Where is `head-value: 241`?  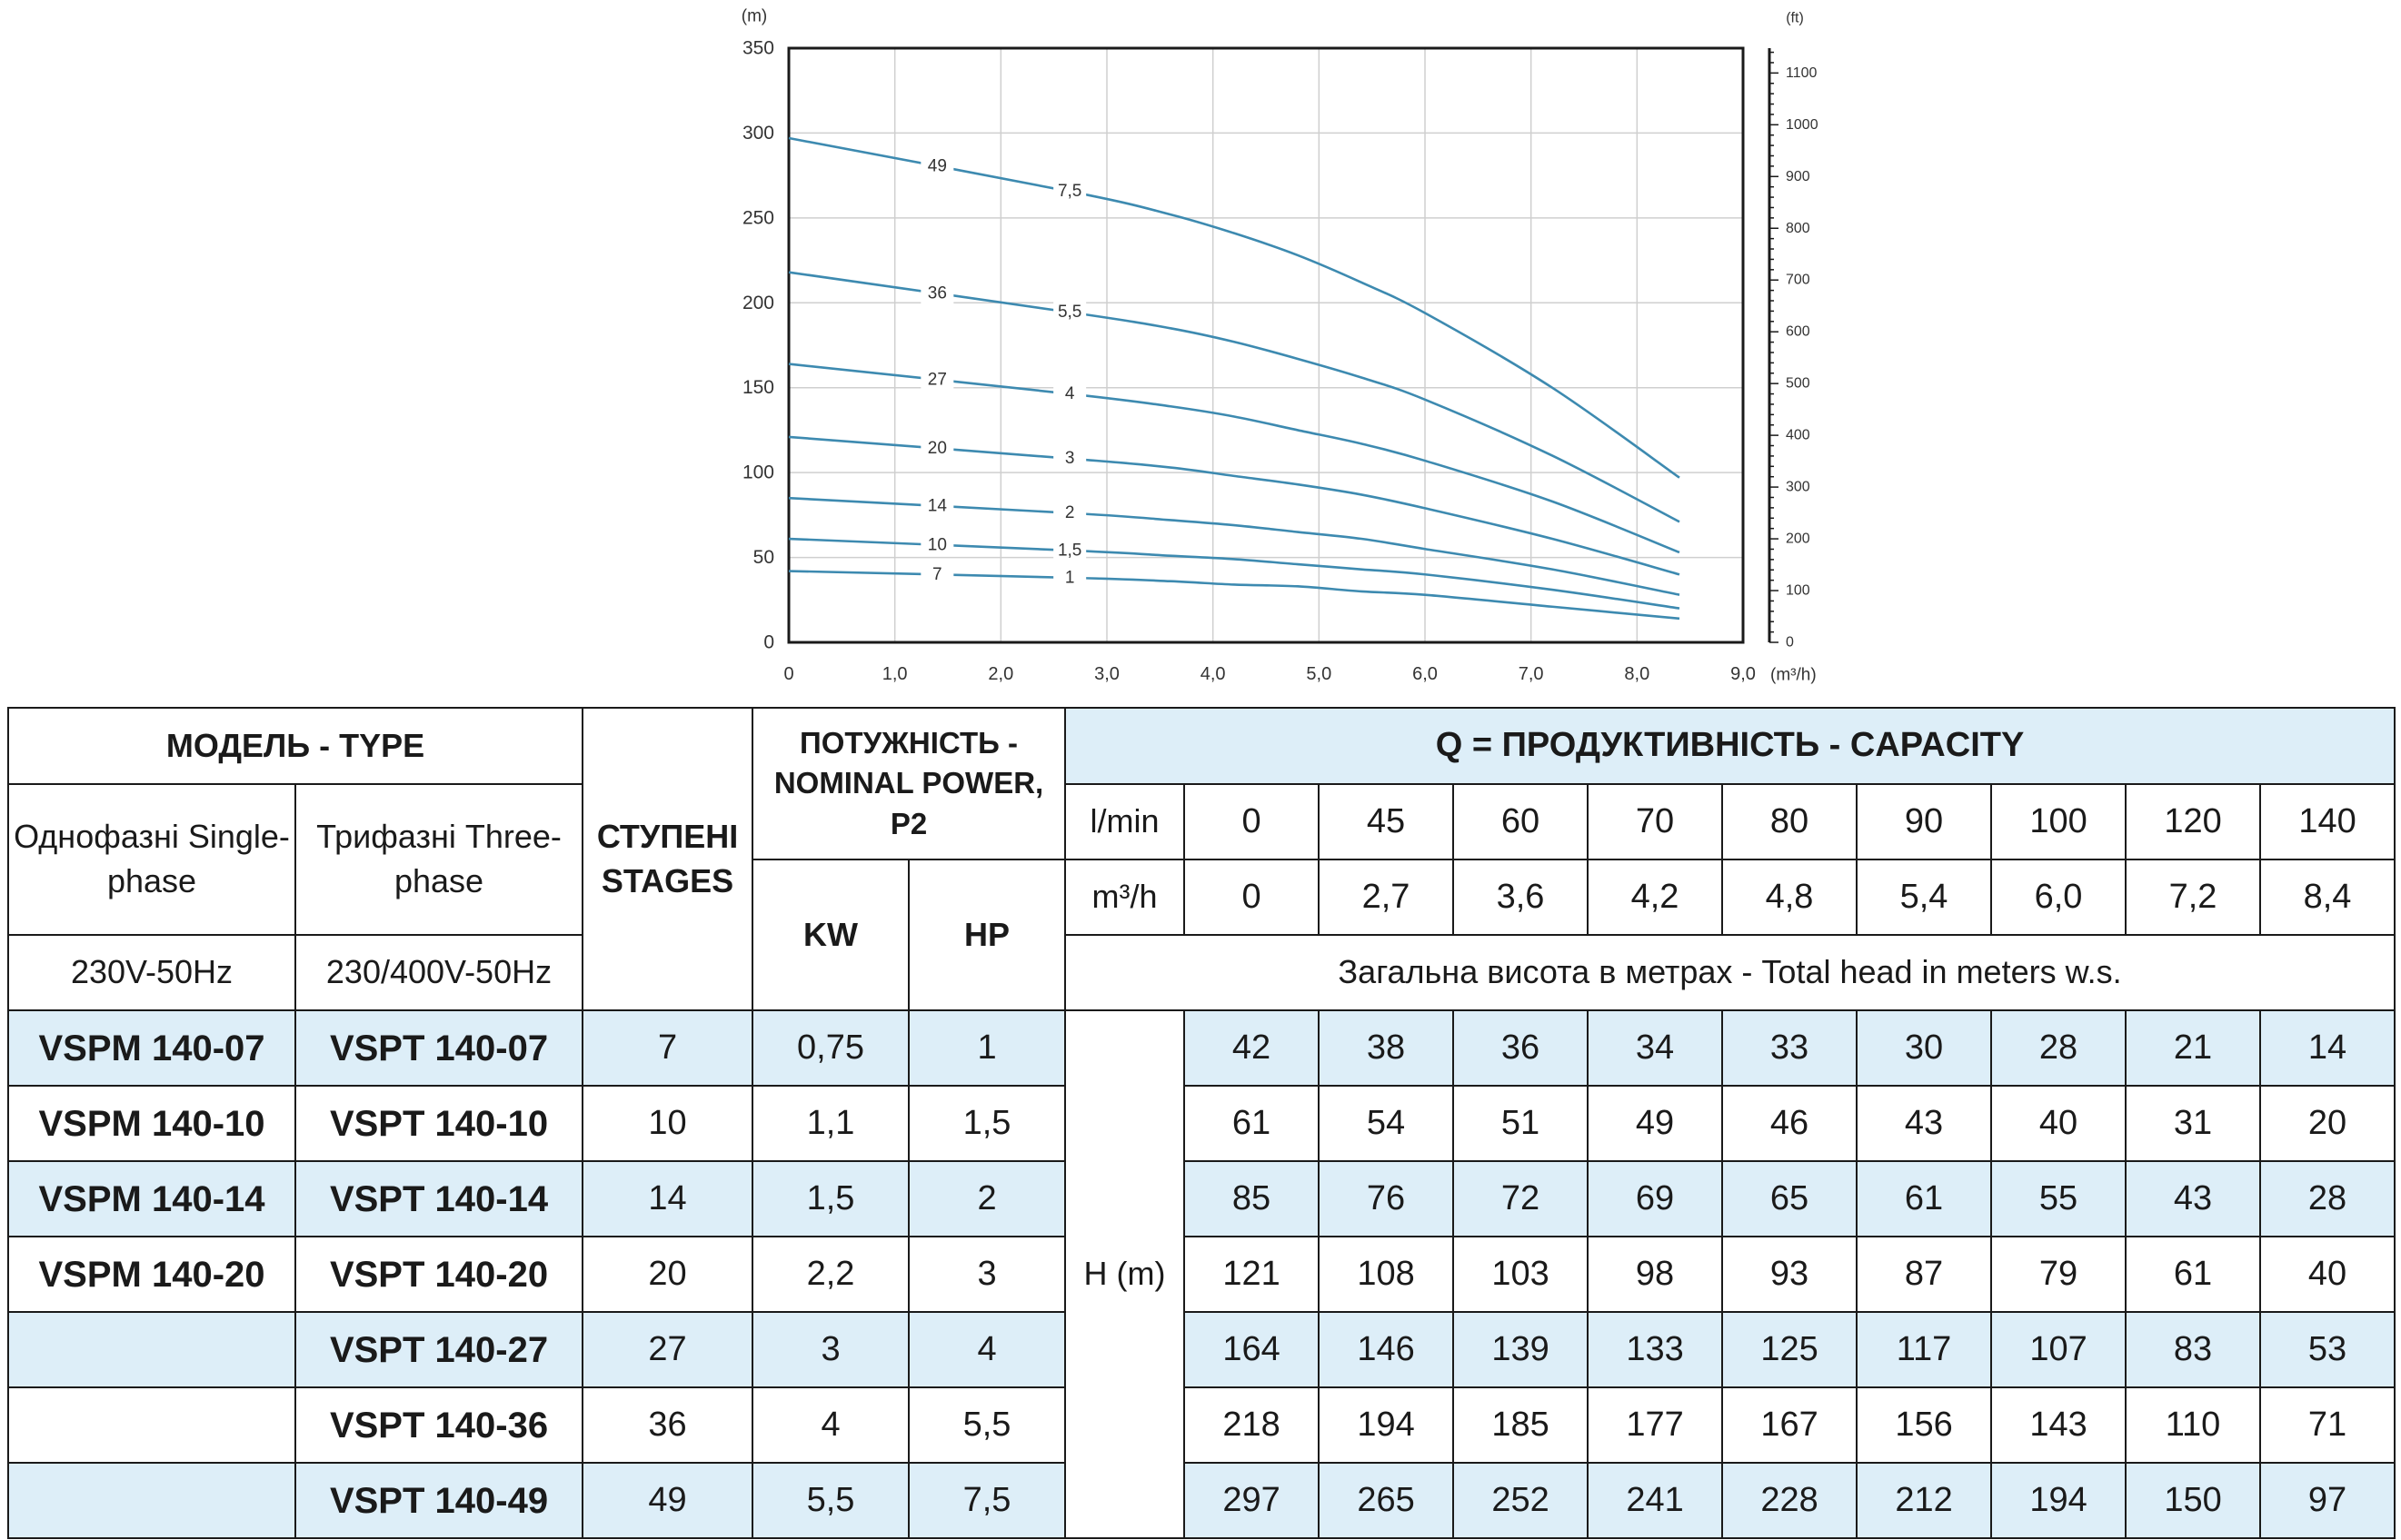 head-value: 241 is located at coordinates (1656, 1501).